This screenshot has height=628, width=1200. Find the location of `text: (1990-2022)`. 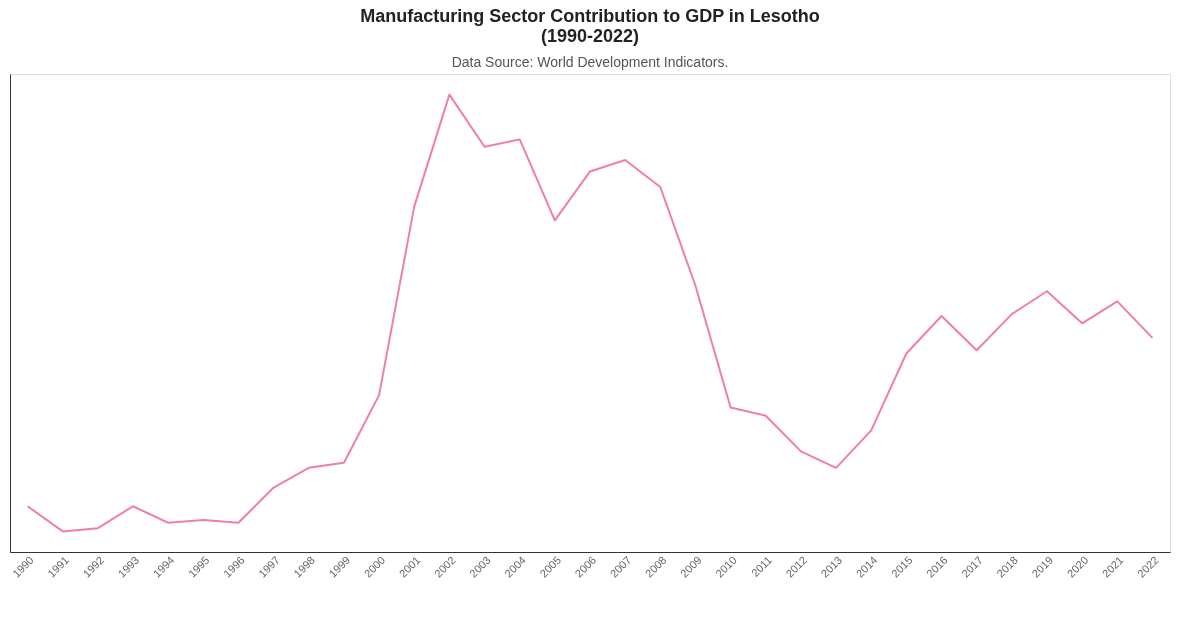

text: (1990-2022) is located at coordinates (590, 36).